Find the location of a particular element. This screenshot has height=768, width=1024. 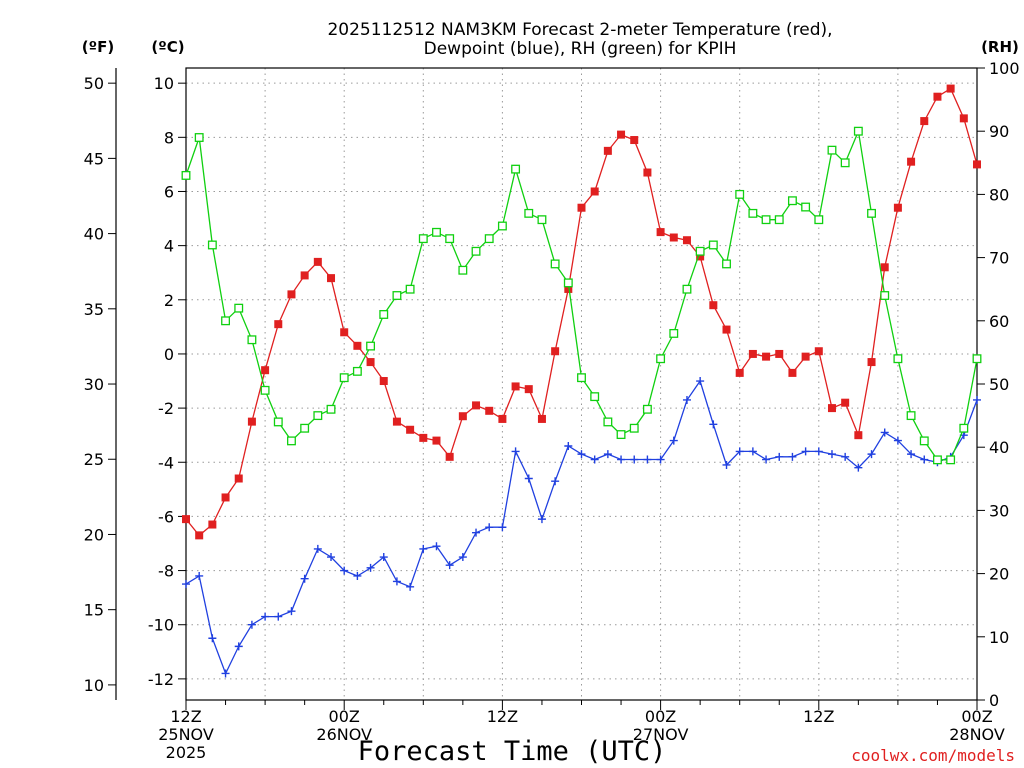

x-tick-label: 28NOV is located at coordinates (977, 734).